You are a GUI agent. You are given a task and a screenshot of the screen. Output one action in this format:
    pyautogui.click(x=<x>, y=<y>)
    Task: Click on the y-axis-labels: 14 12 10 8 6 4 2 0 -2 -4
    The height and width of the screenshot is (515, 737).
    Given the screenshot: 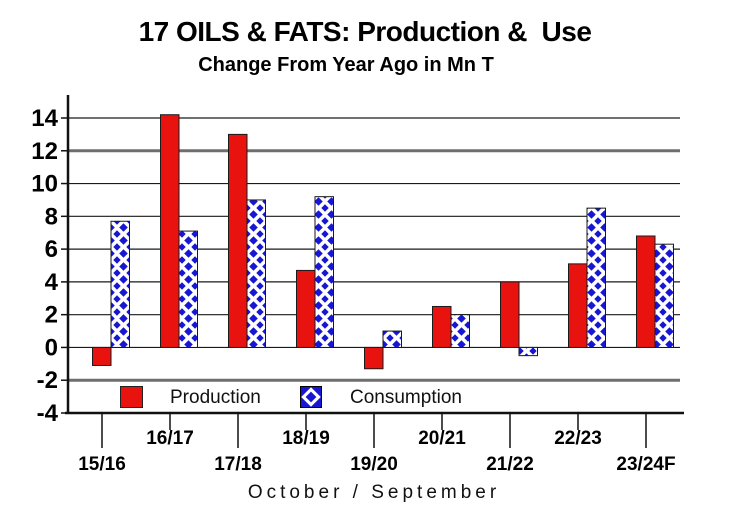 What is the action you would take?
    pyautogui.click(x=49, y=266)
    